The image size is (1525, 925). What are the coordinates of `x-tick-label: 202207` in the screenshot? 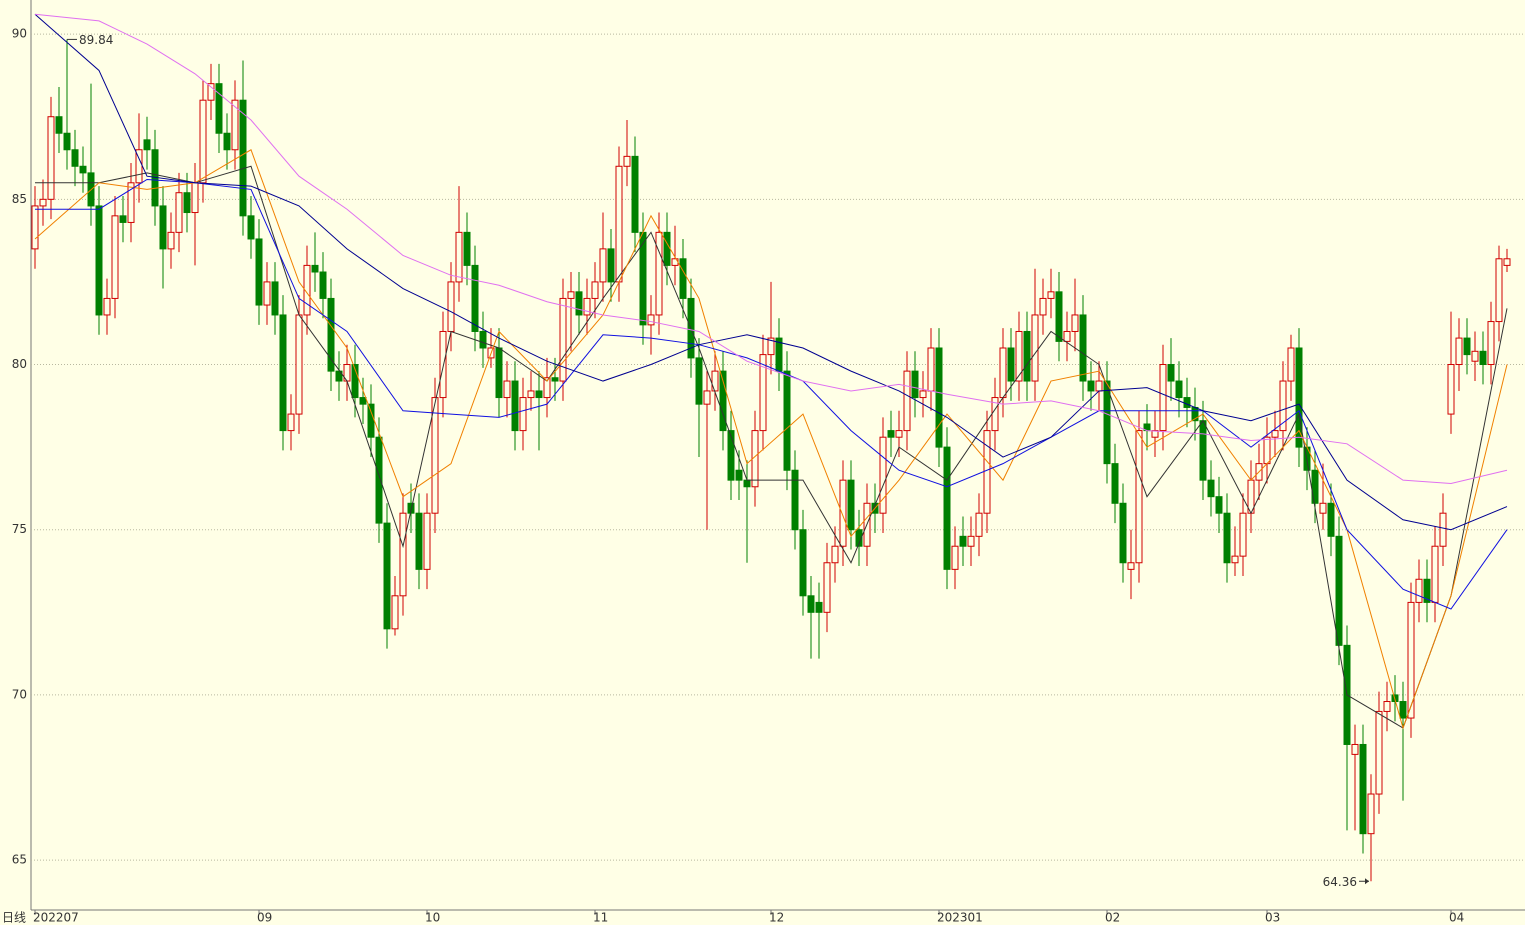 It's located at (56, 918).